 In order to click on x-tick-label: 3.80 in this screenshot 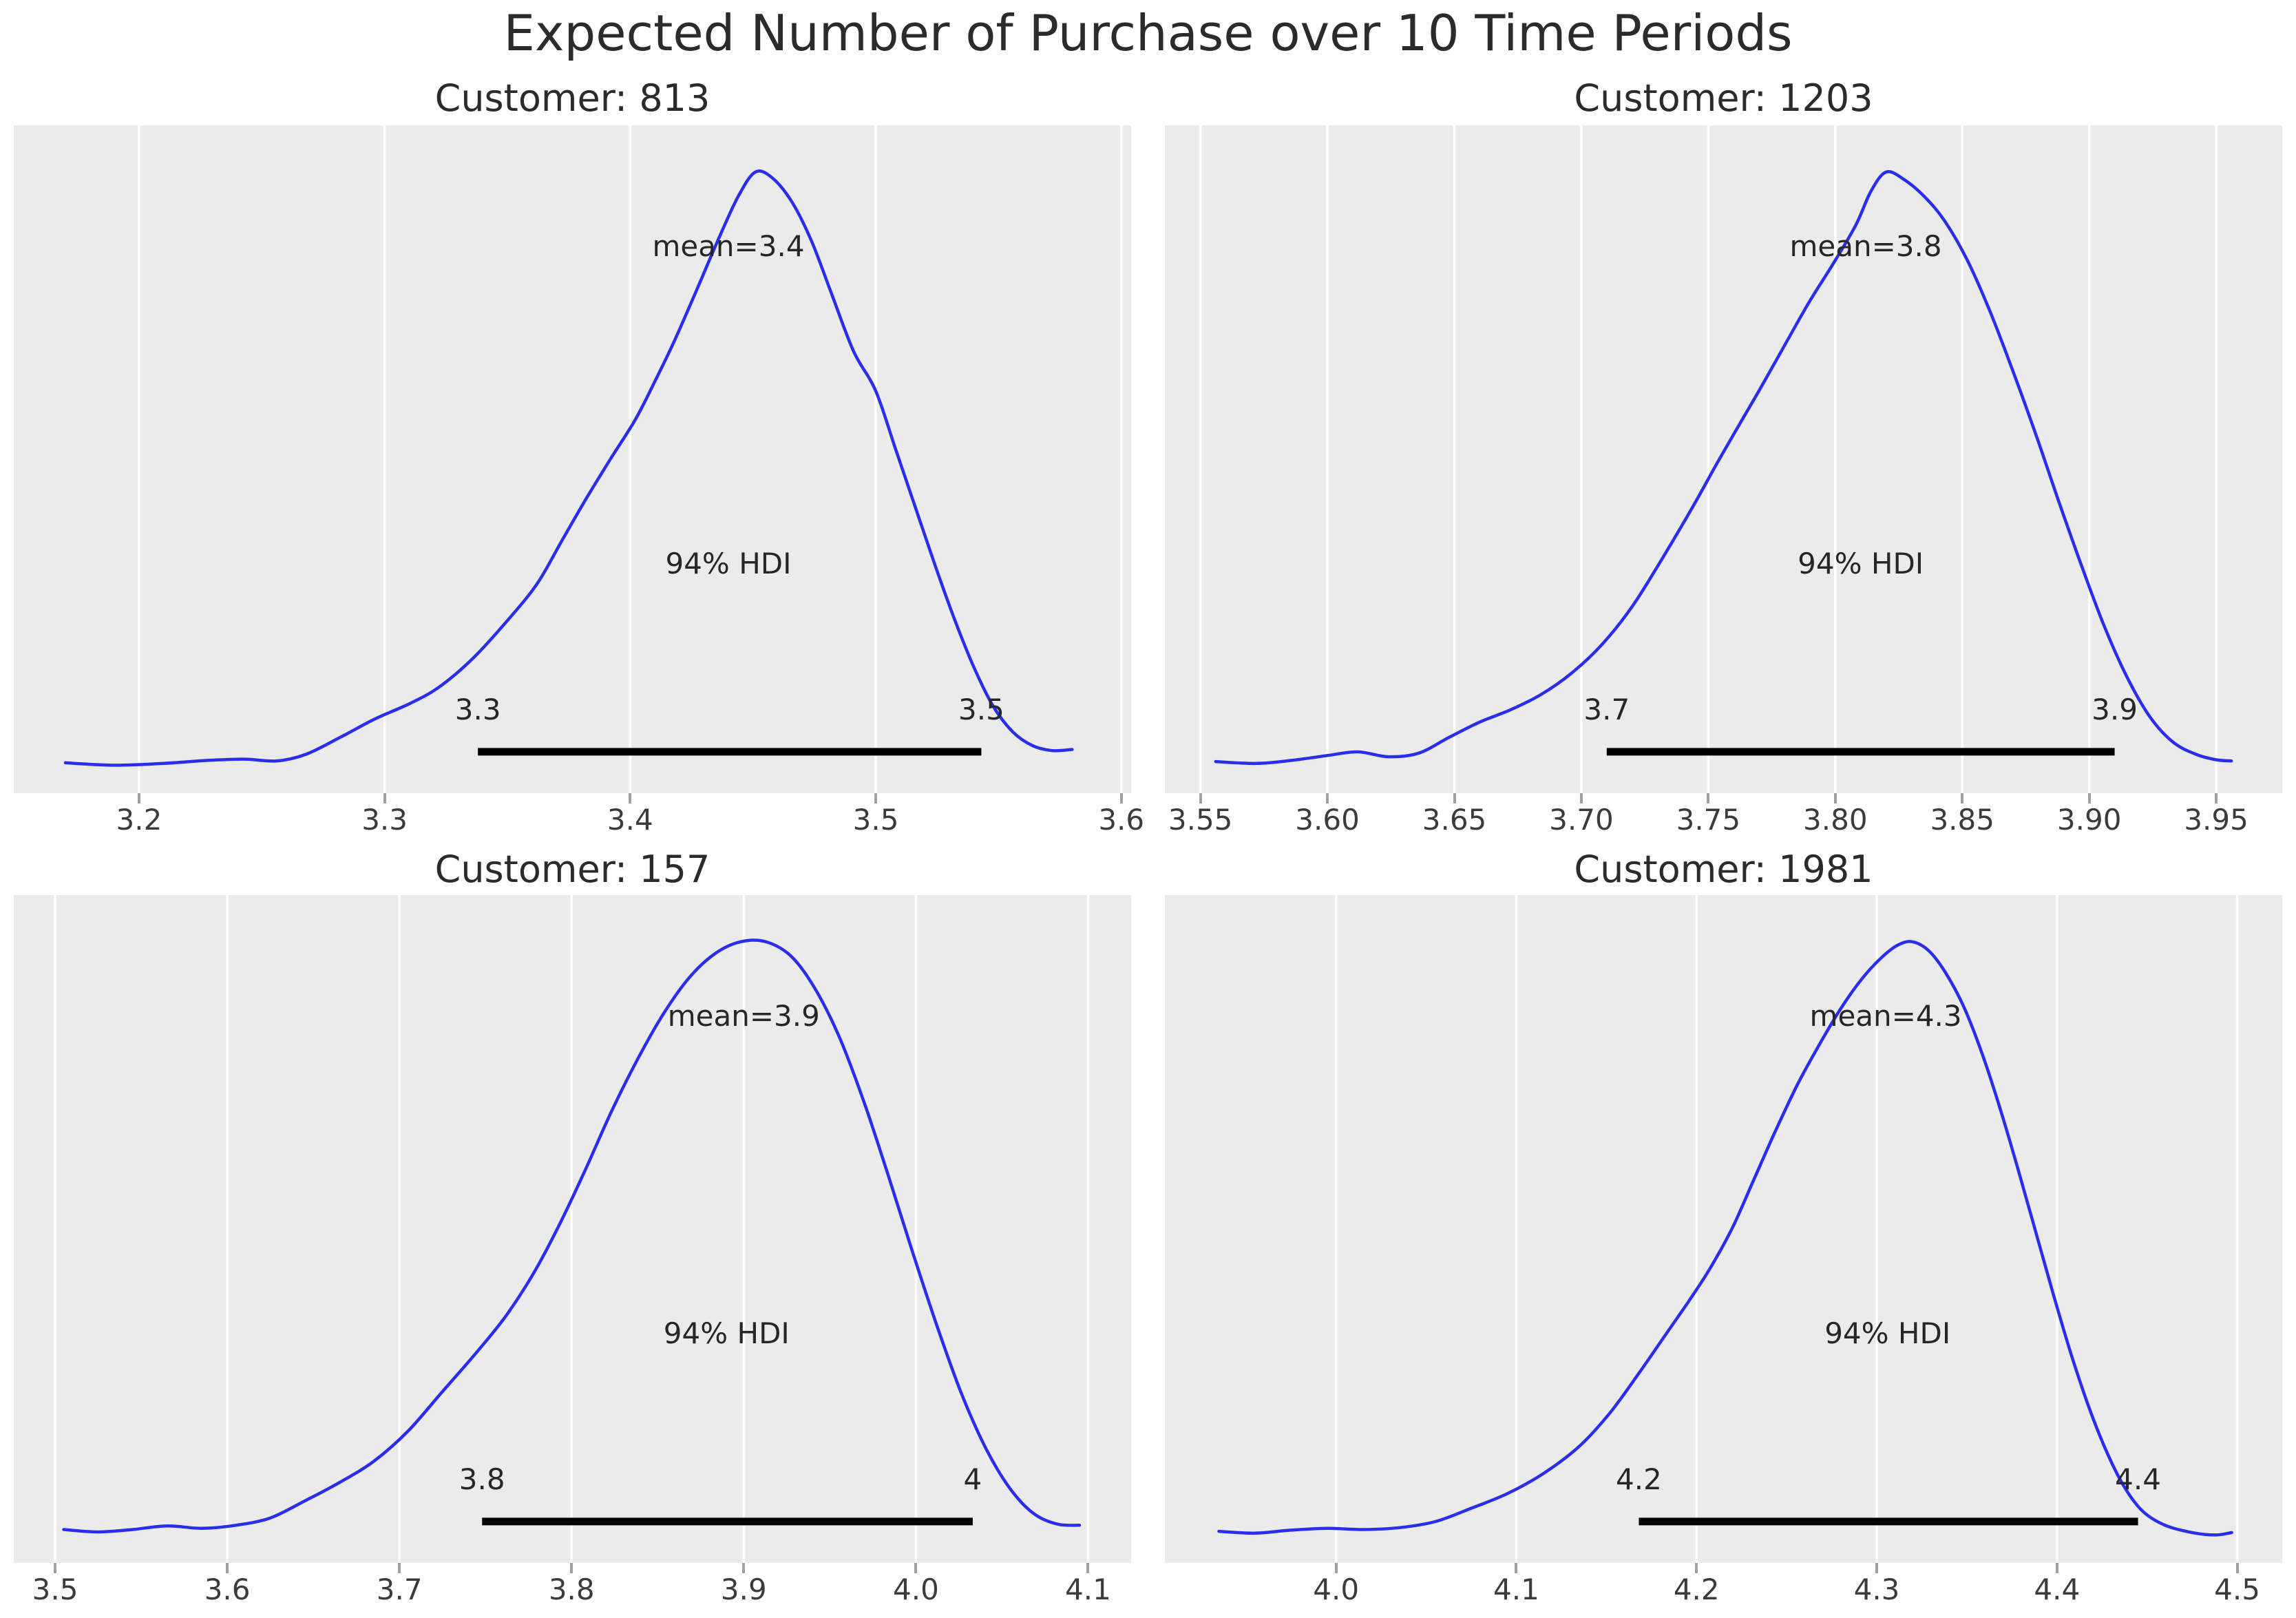, I will do `click(1835, 820)`.